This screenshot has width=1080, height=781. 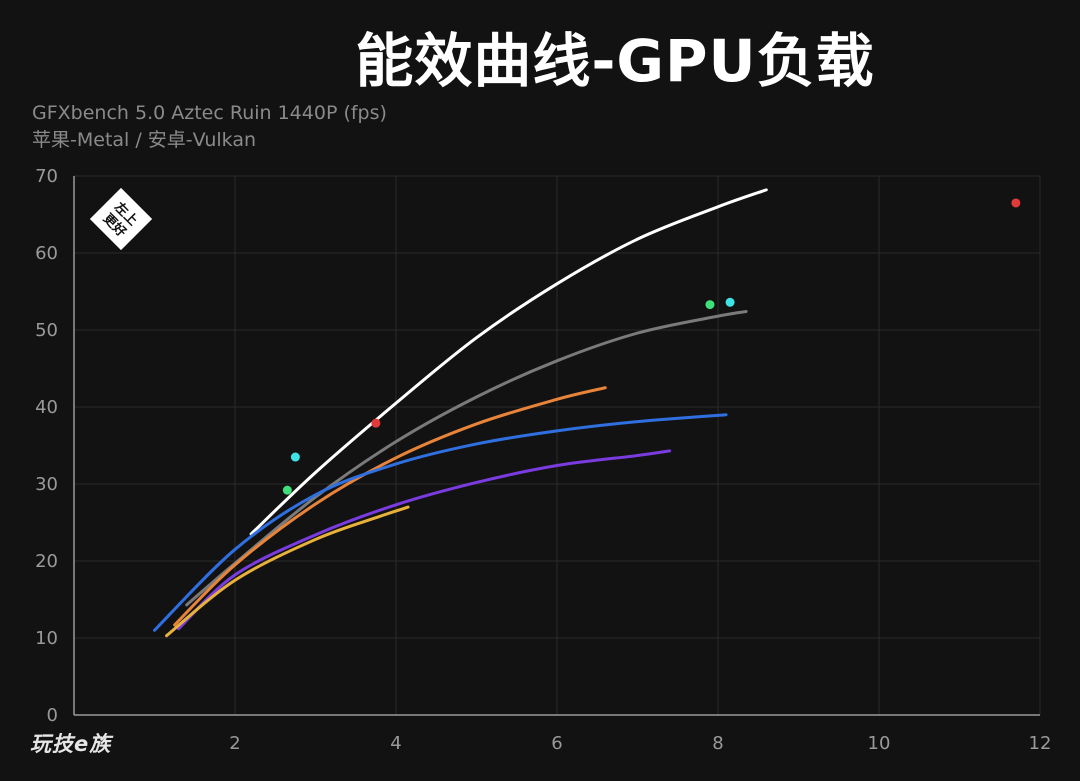 I want to click on y-tick-label: 60, so click(x=46, y=253).